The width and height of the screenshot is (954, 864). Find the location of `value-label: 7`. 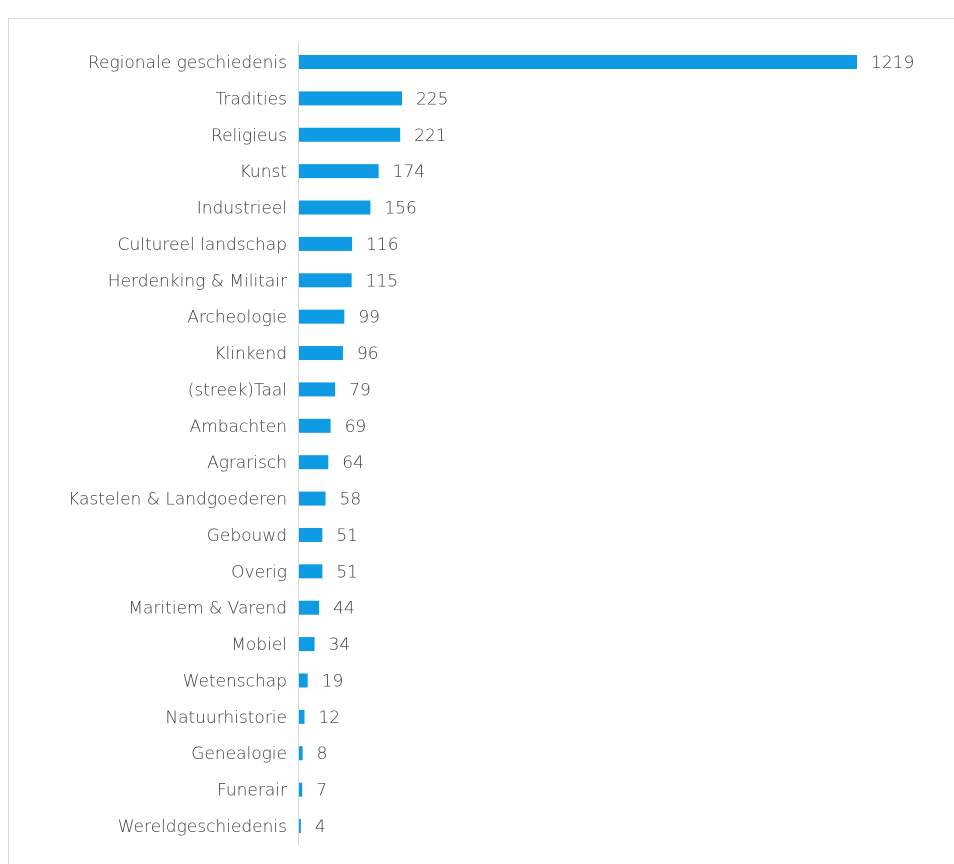

value-label: 7 is located at coordinates (321, 791).